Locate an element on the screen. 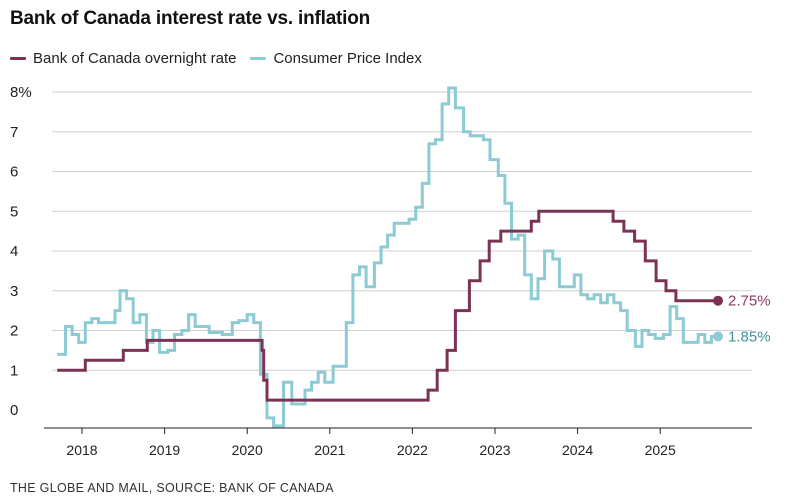 Image resolution: width=811 pixels, height=501 pixels. legend-item-overnight-rate: Bank of Canada overnight rate is located at coordinates (123, 58).